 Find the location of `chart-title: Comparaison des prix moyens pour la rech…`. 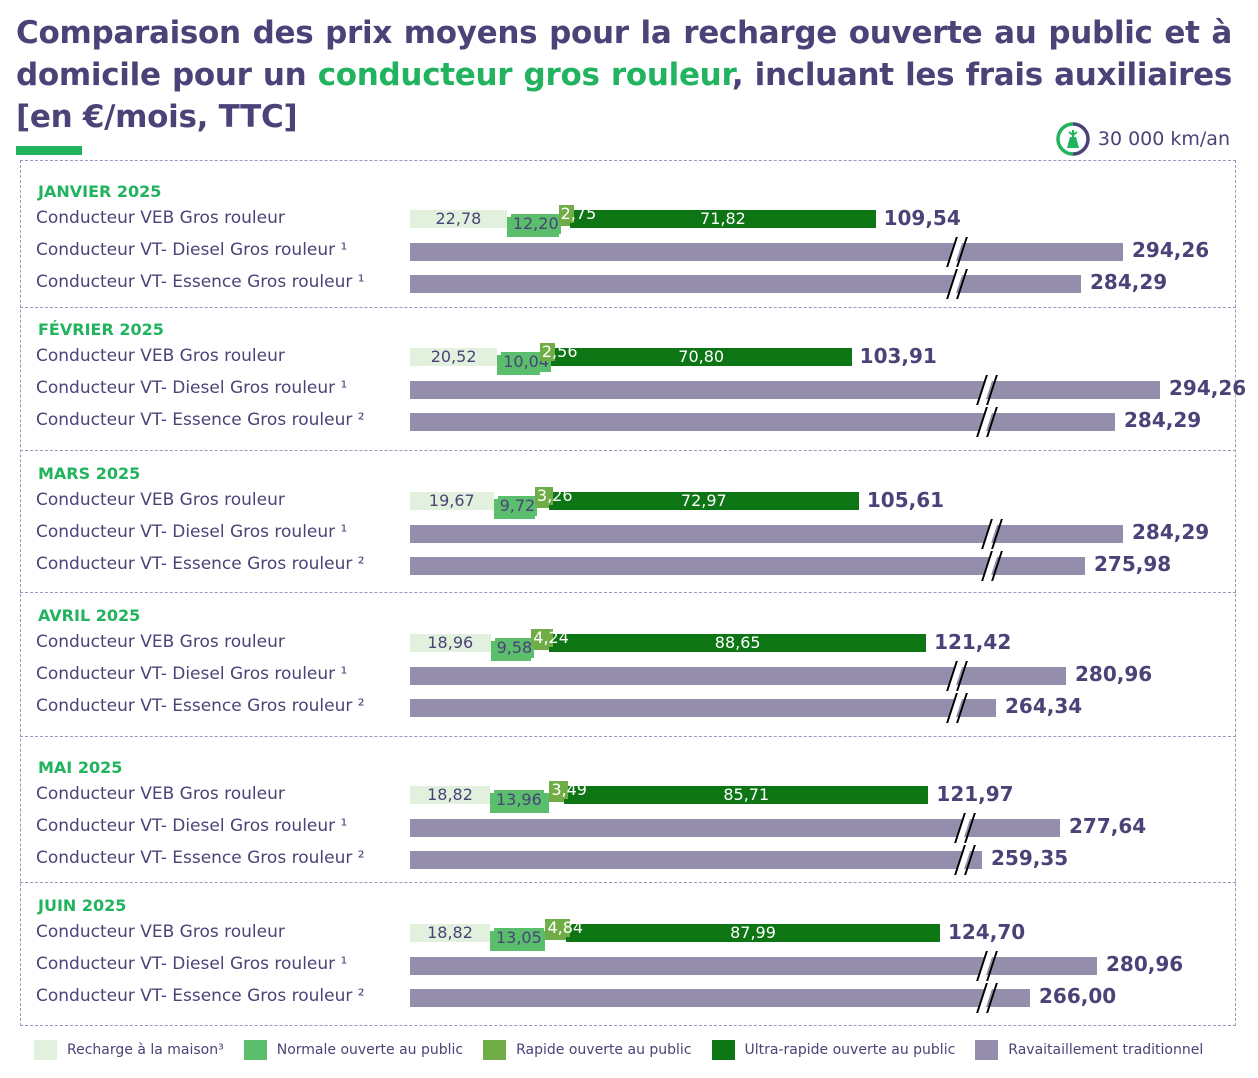

chart-title: Comparaison des prix moyens pour la rech… is located at coordinates (624, 75).